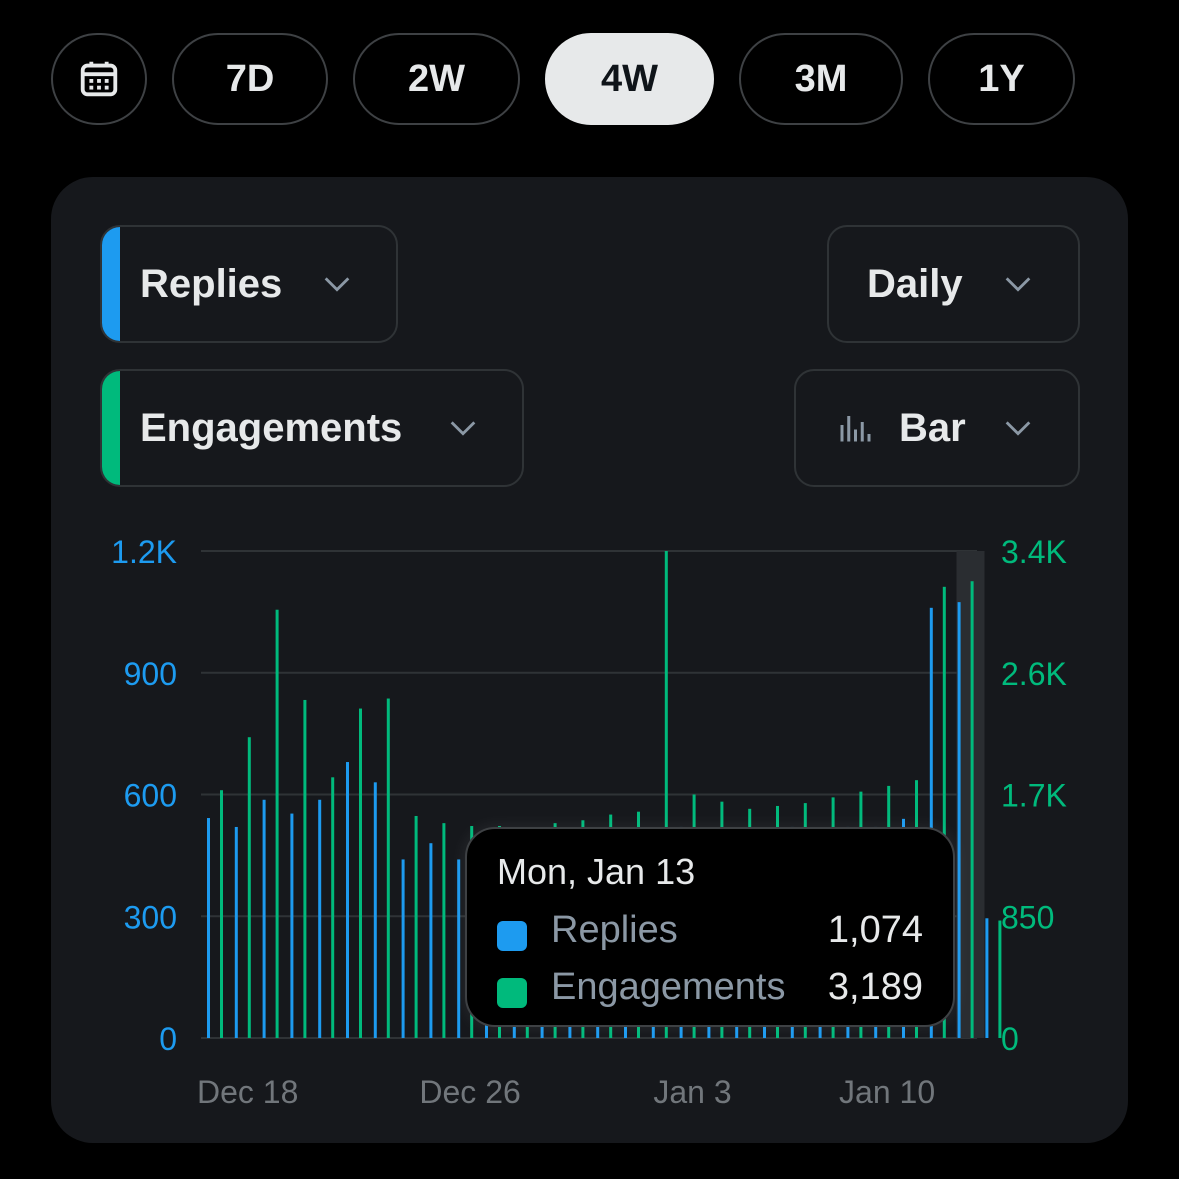 Image resolution: width=1179 pixels, height=1179 pixels. Describe the element at coordinates (271, 427) in the screenshot. I see `metric2-label: Engagements` at that location.